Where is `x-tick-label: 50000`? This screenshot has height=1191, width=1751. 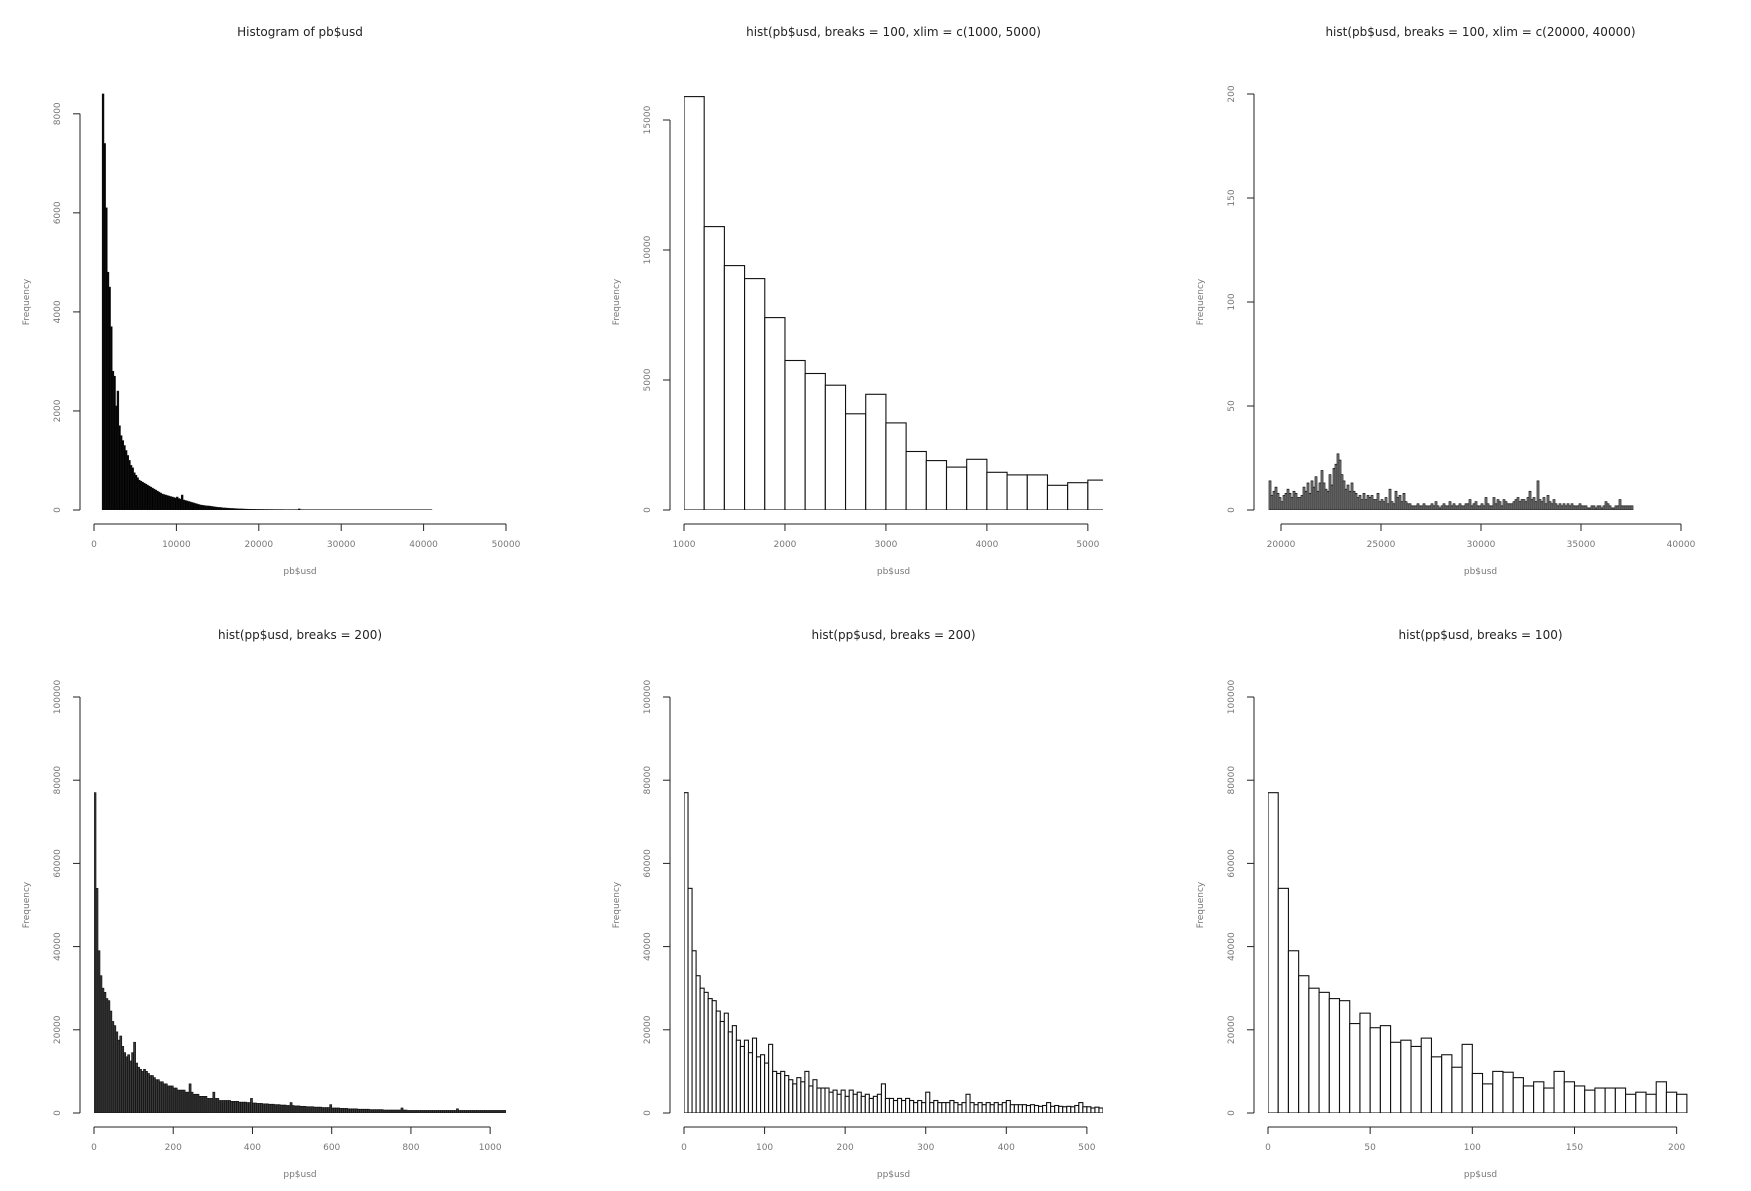
x-tick-label: 50000 is located at coordinates (506, 545).